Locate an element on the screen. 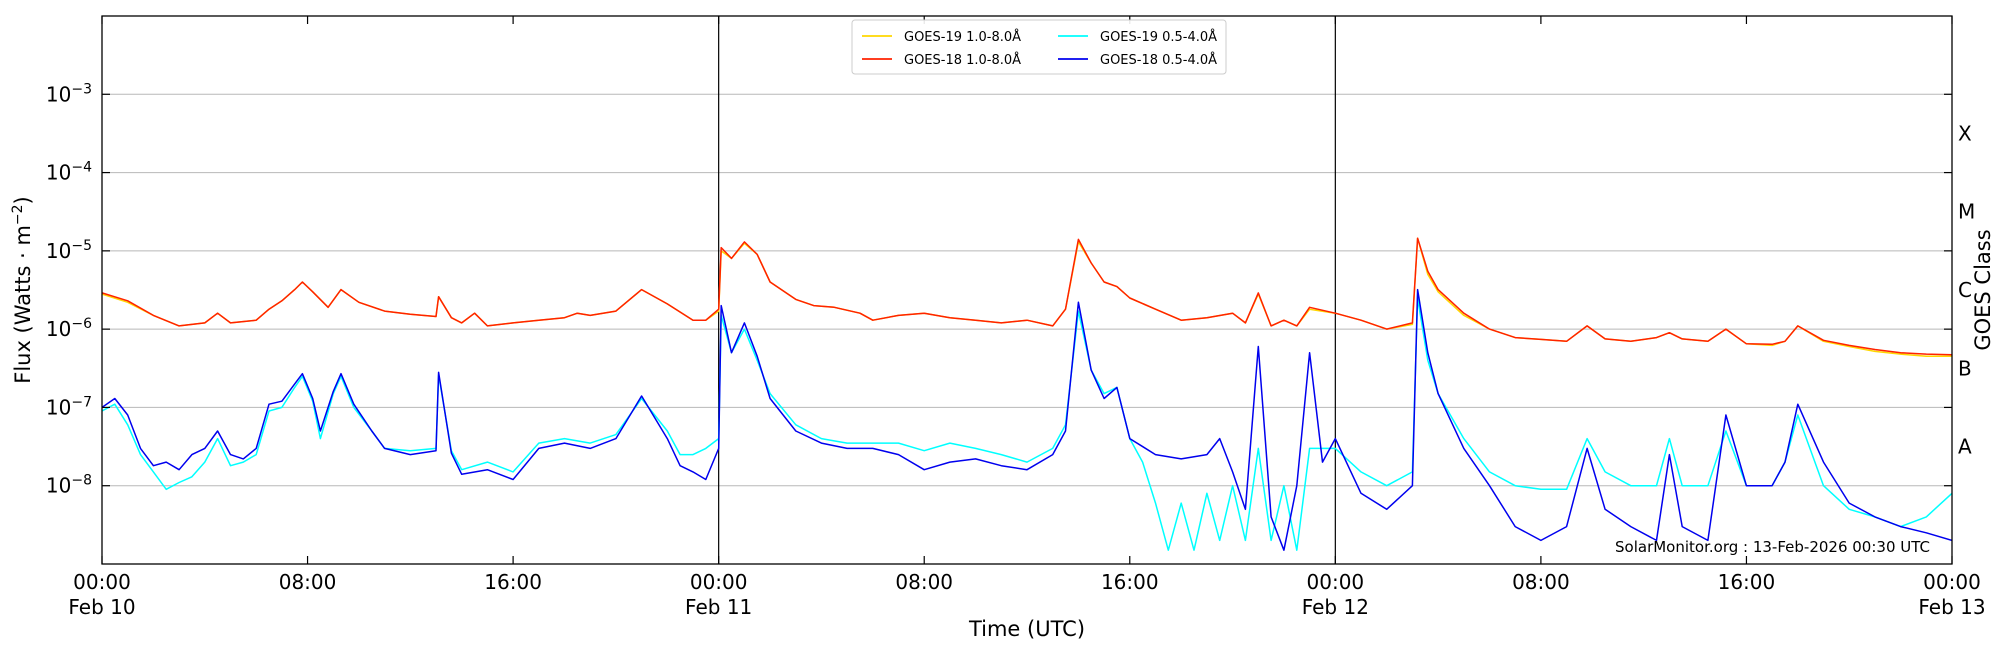 Image resolution: width=2000 pixels, height=650 pixels. x-tick-label-time-5: 16:00 is located at coordinates (1130, 582).